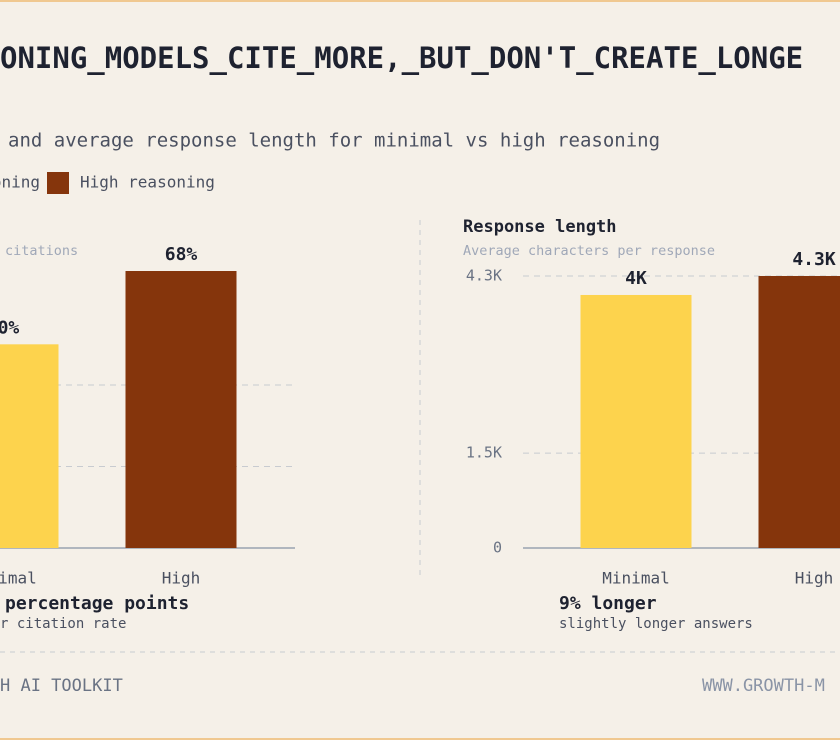  Describe the element at coordinates (58, 183) in the screenshot. I see `legend-swatch` at that location.